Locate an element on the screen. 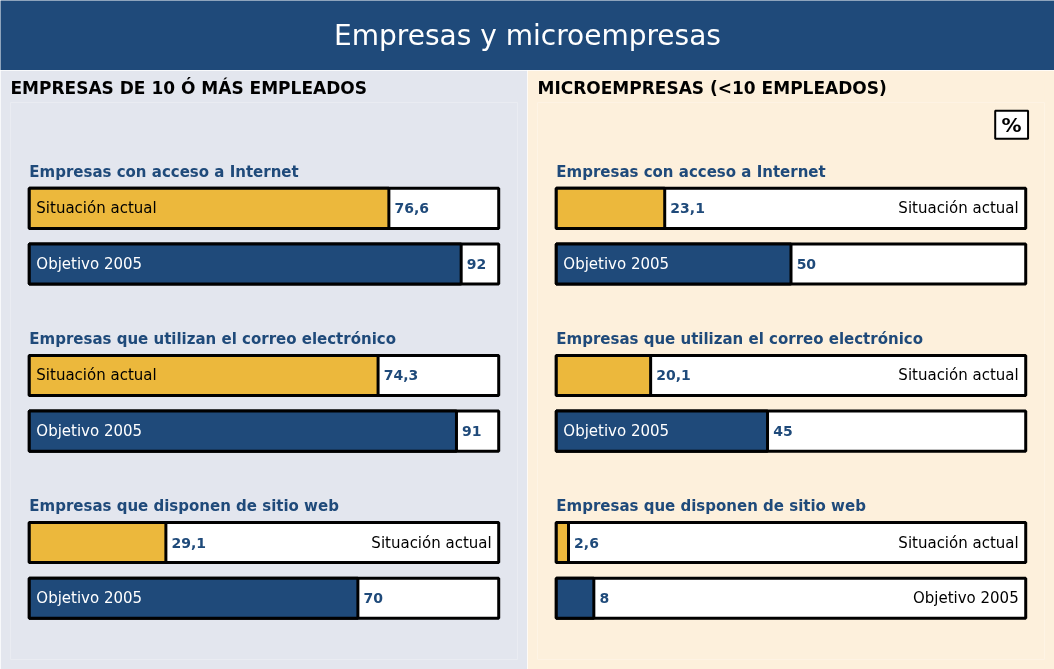  data-label: 76,6 is located at coordinates (412, 208).